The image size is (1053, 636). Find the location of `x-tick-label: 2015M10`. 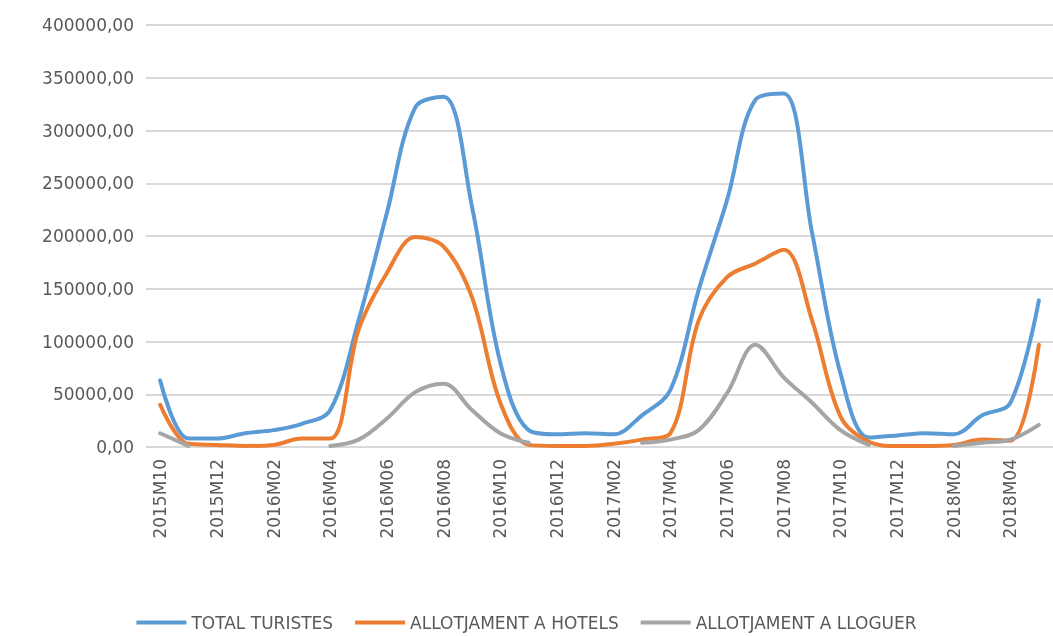

x-tick-label: 2015M10 is located at coordinates (160, 499).